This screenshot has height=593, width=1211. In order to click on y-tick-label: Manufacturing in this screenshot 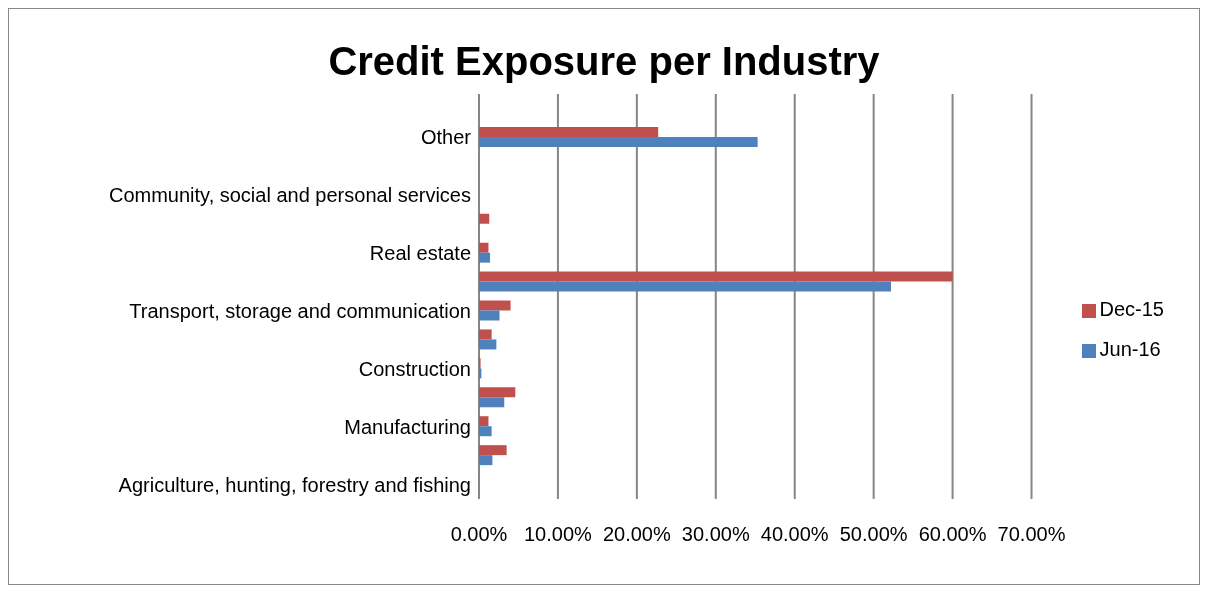, I will do `click(407, 426)`.